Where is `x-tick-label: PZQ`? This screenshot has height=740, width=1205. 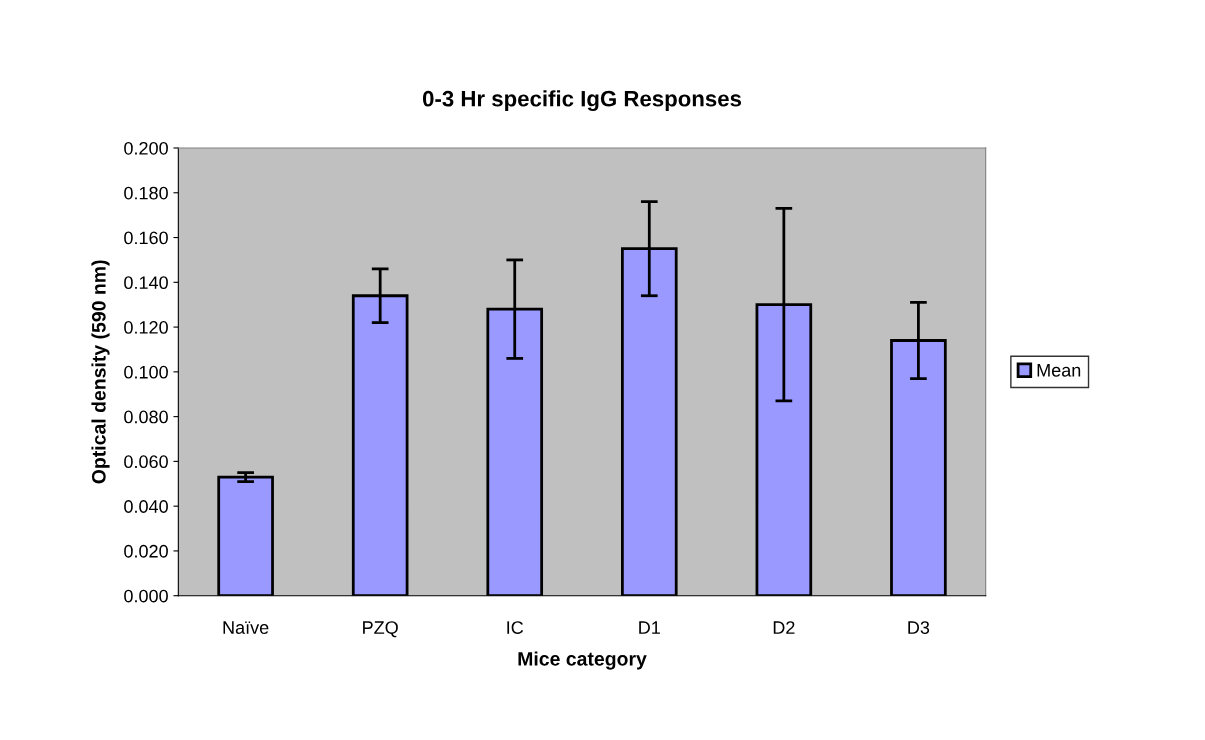
x-tick-label: PZQ is located at coordinates (380, 629).